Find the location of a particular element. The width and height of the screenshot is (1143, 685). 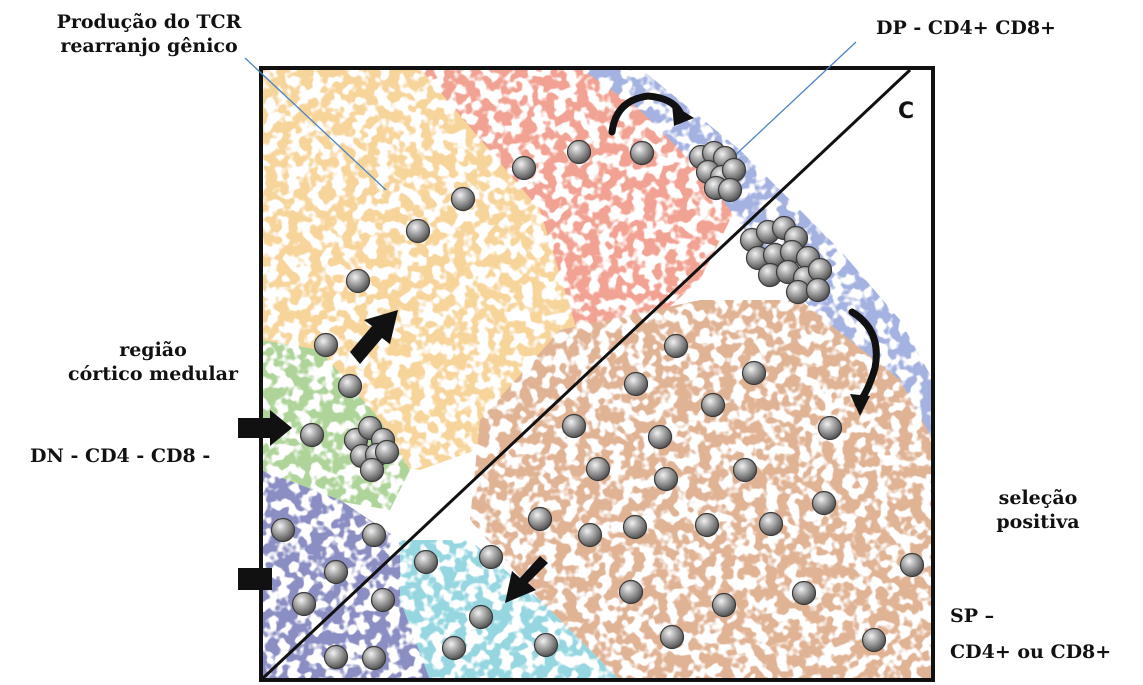

arrow-outward is located at coordinates (374, 337).